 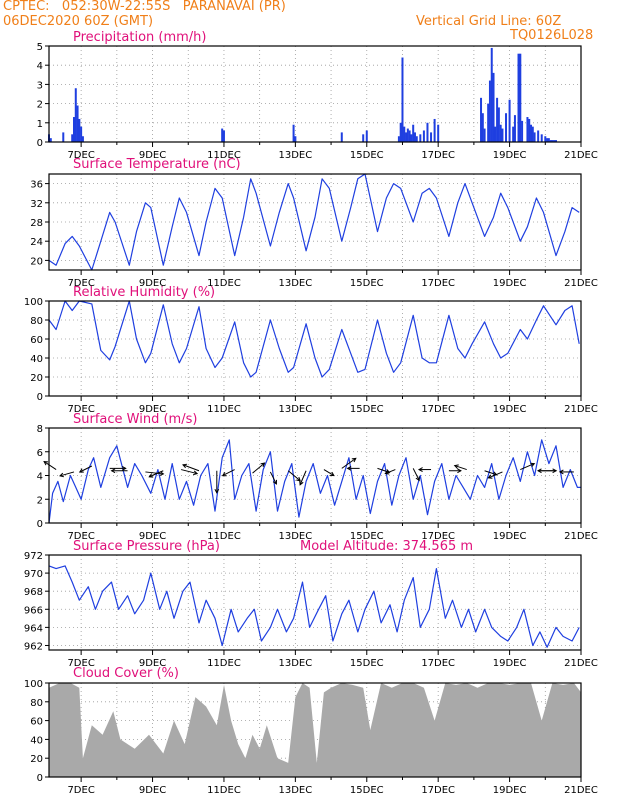 I want to click on y-tick-label: 964, so click(x=33, y=628).